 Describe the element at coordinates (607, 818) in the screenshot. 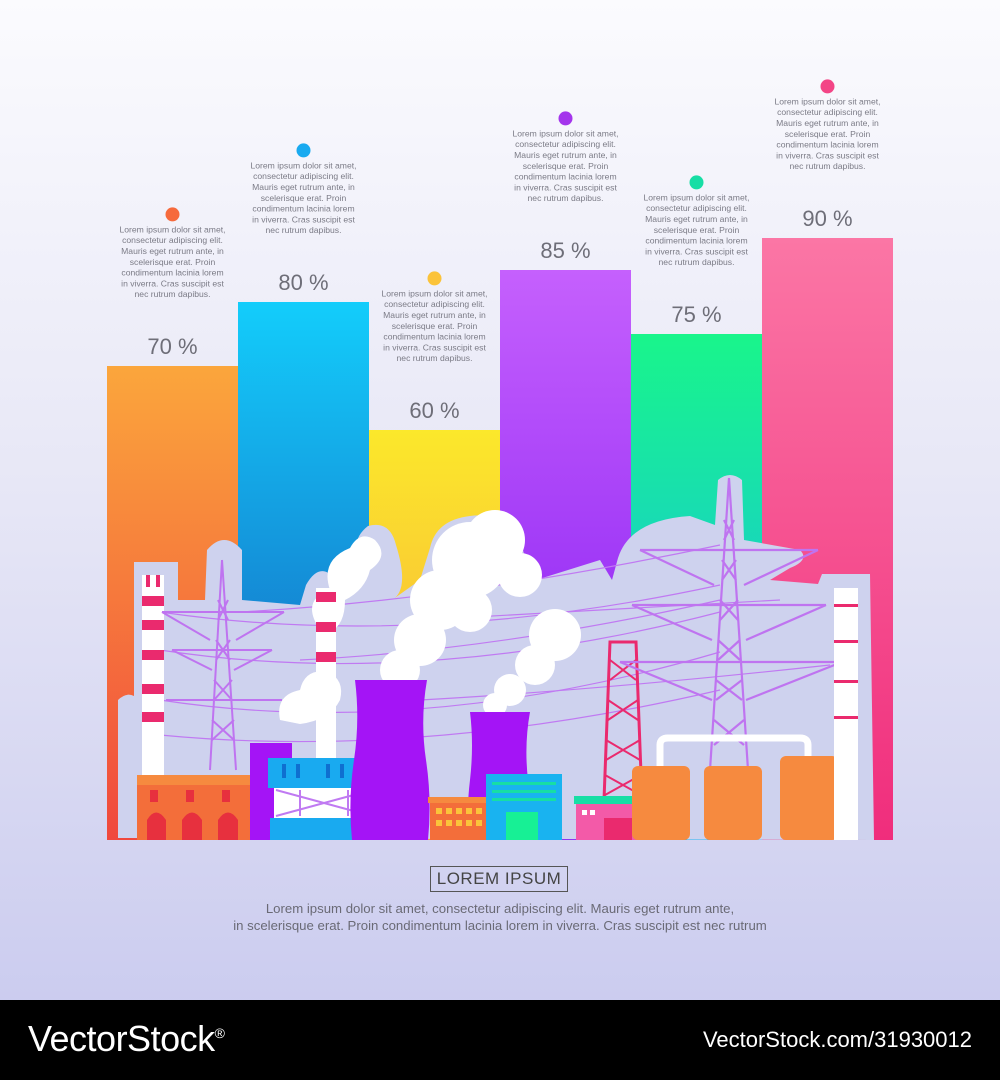

I see `pink-building` at that location.